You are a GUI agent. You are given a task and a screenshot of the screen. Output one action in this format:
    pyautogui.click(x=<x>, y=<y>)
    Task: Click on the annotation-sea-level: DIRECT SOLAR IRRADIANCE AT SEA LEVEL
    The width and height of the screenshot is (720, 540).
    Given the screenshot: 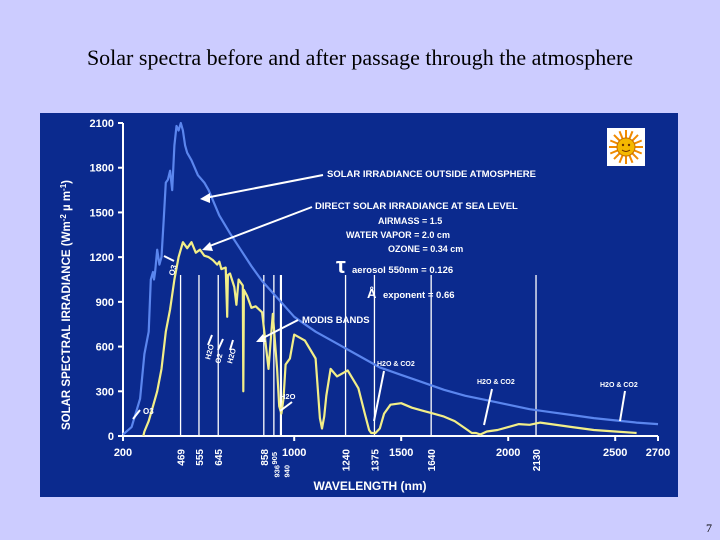 What is the action you would take?
    pyautogui.click(x=416, y=206)
    